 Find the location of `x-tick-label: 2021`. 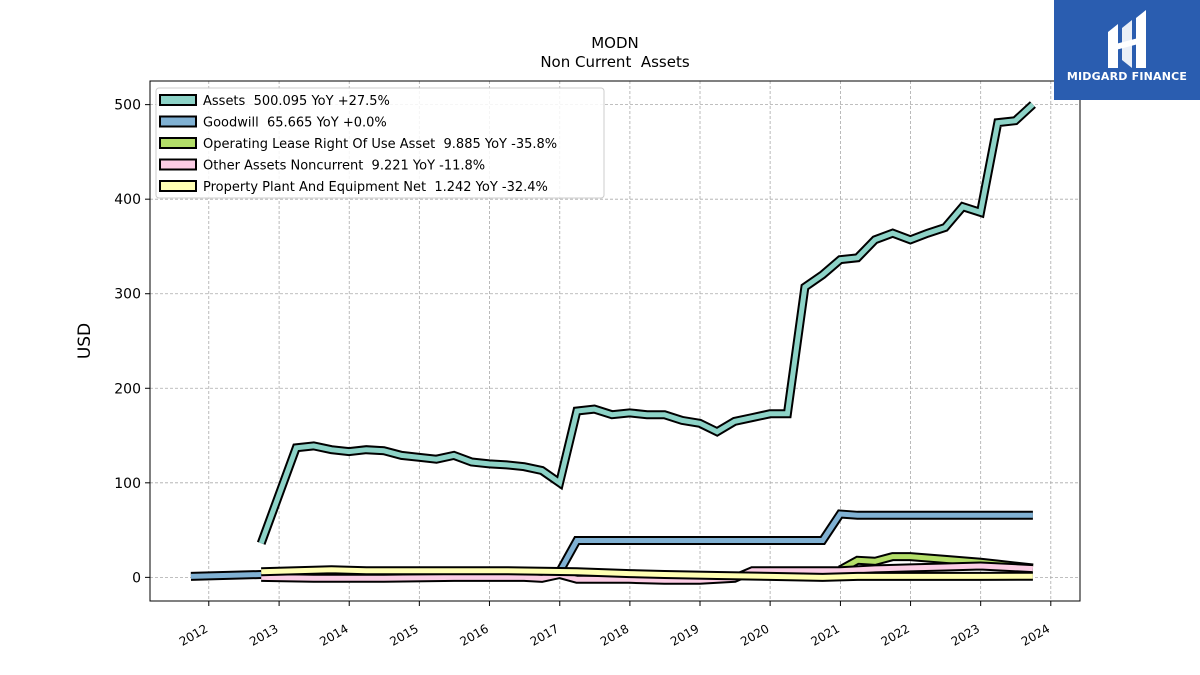

x-tick-label: 2021 is located at coordinates (824, 634).